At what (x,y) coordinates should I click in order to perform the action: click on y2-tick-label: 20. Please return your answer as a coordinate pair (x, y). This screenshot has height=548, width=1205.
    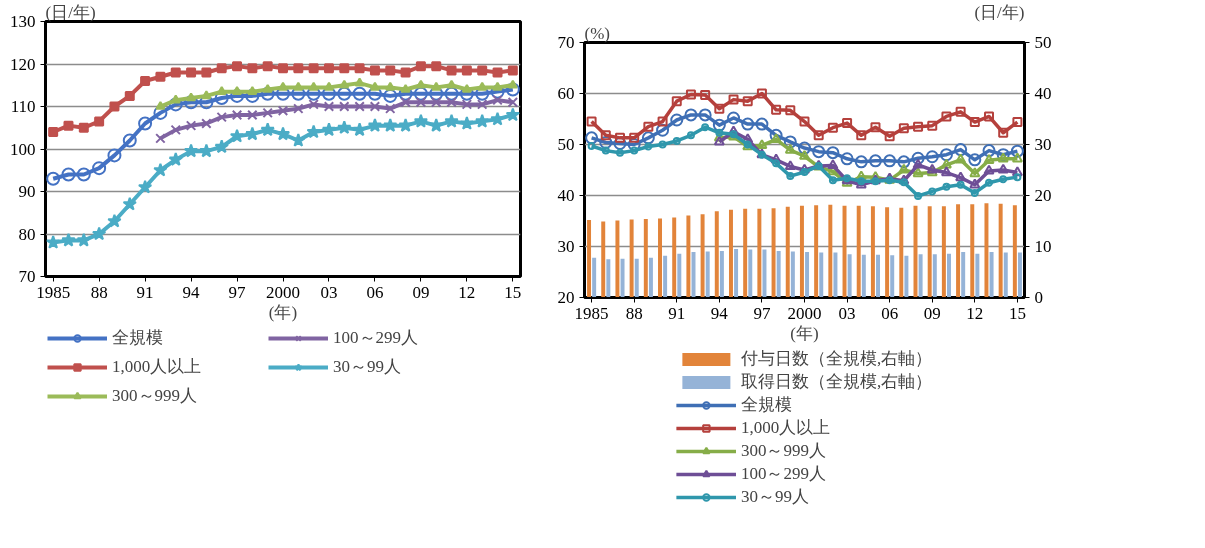
    Looking at the image, I should click on (1043, 195).